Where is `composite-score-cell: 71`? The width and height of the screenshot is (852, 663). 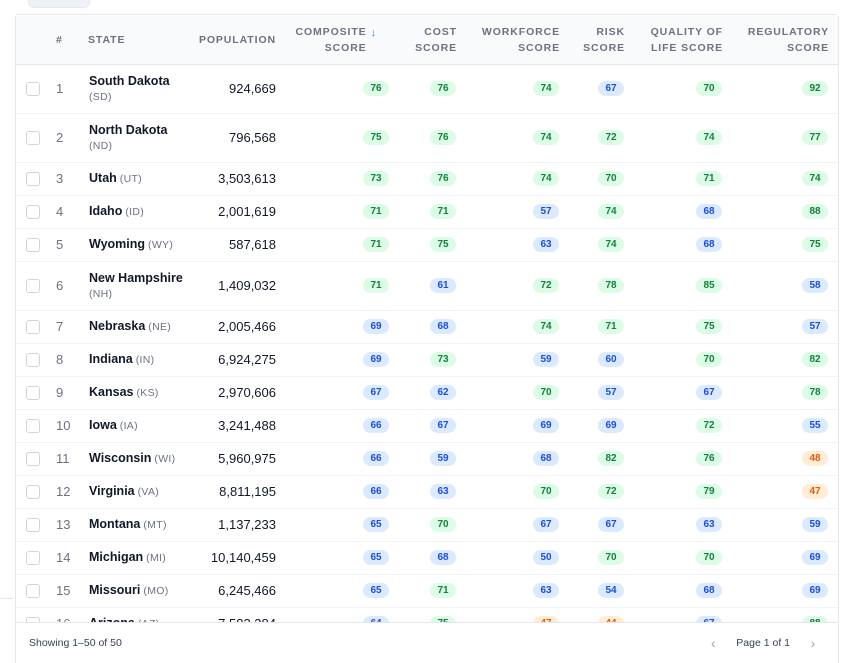
composite-score-cell: 71 is located at coordinates (376, 211).